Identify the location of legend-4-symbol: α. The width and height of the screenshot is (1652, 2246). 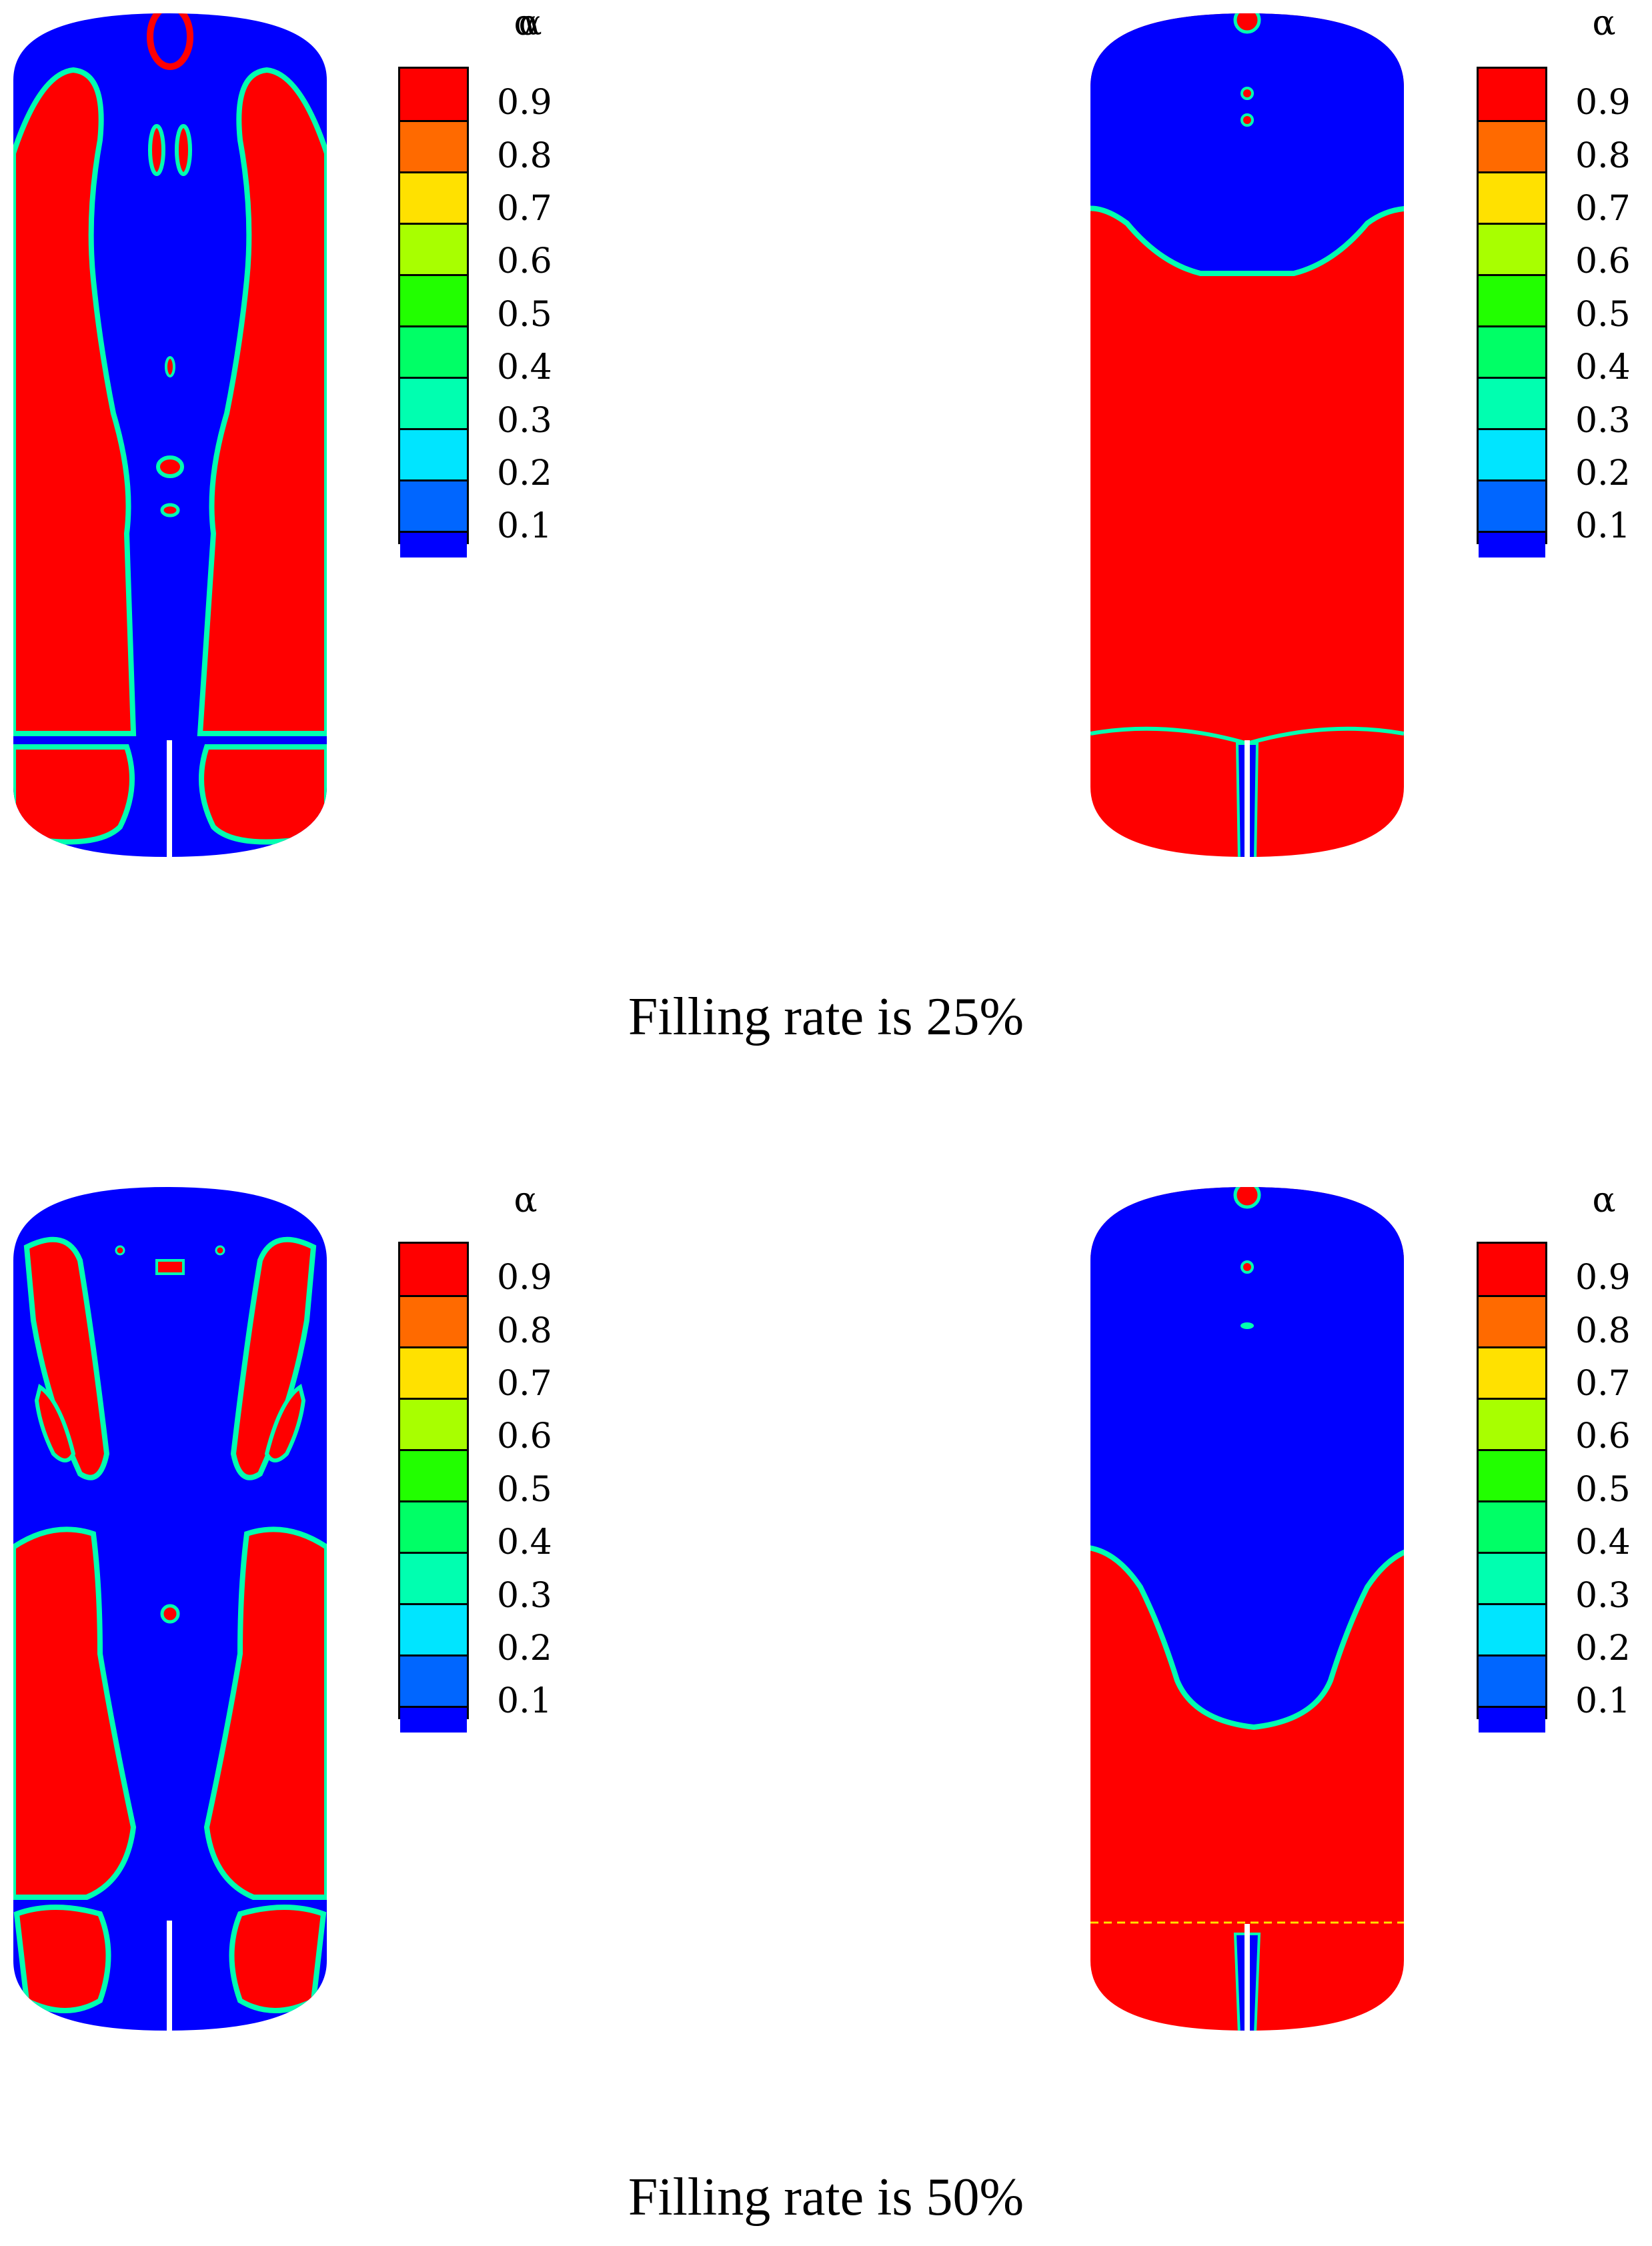
(1604, 1200).